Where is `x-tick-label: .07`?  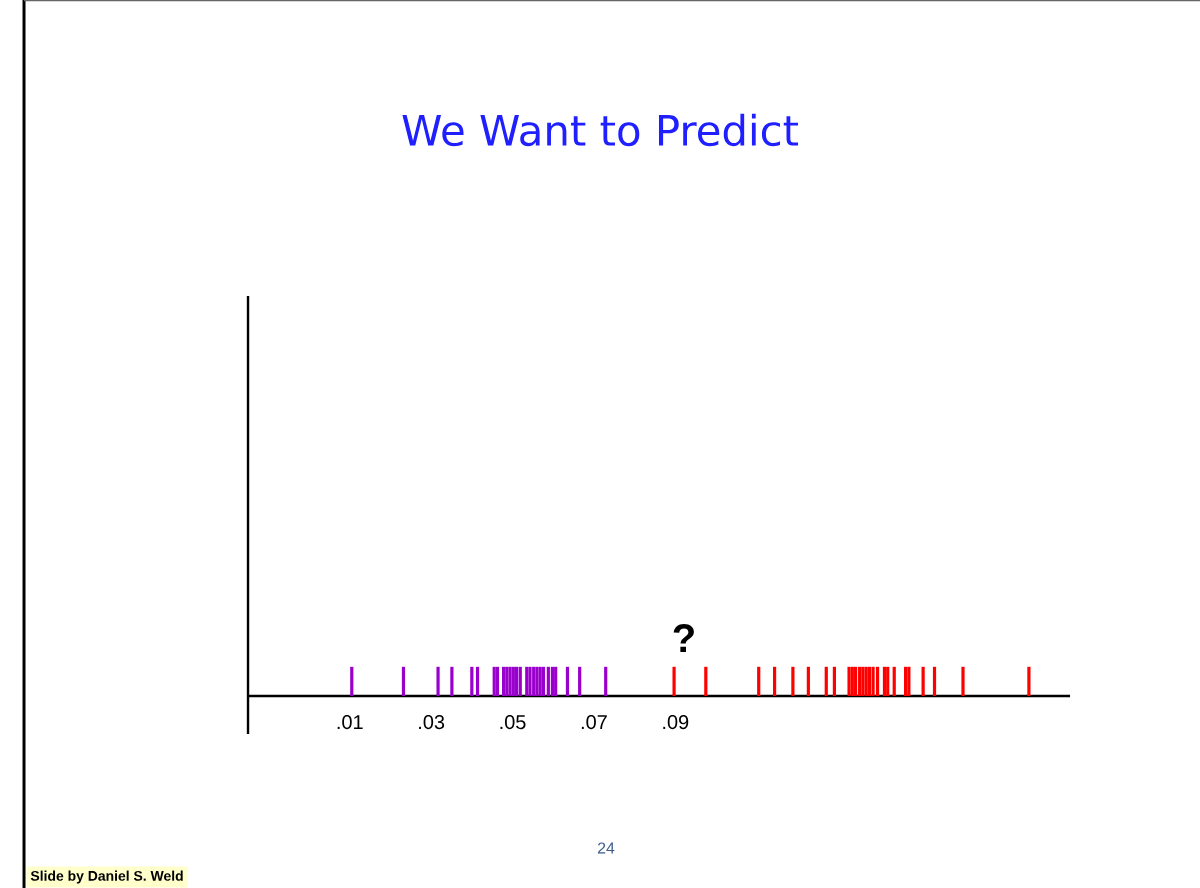 x-tick-label: .07 is located at coordinates (594, 722).